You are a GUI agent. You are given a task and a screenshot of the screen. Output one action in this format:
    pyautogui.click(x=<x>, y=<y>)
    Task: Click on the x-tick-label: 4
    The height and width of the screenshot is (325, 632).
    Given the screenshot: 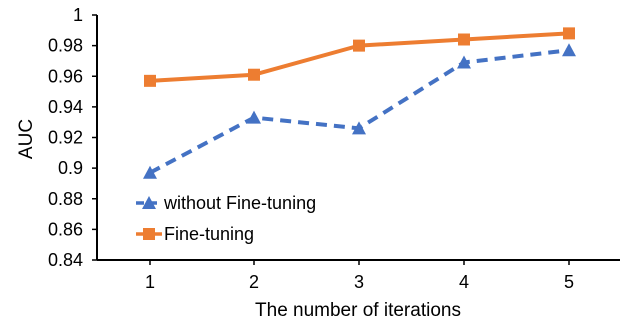 What is the action you would take?
    pyautogui.click(x=464, y=282)
    